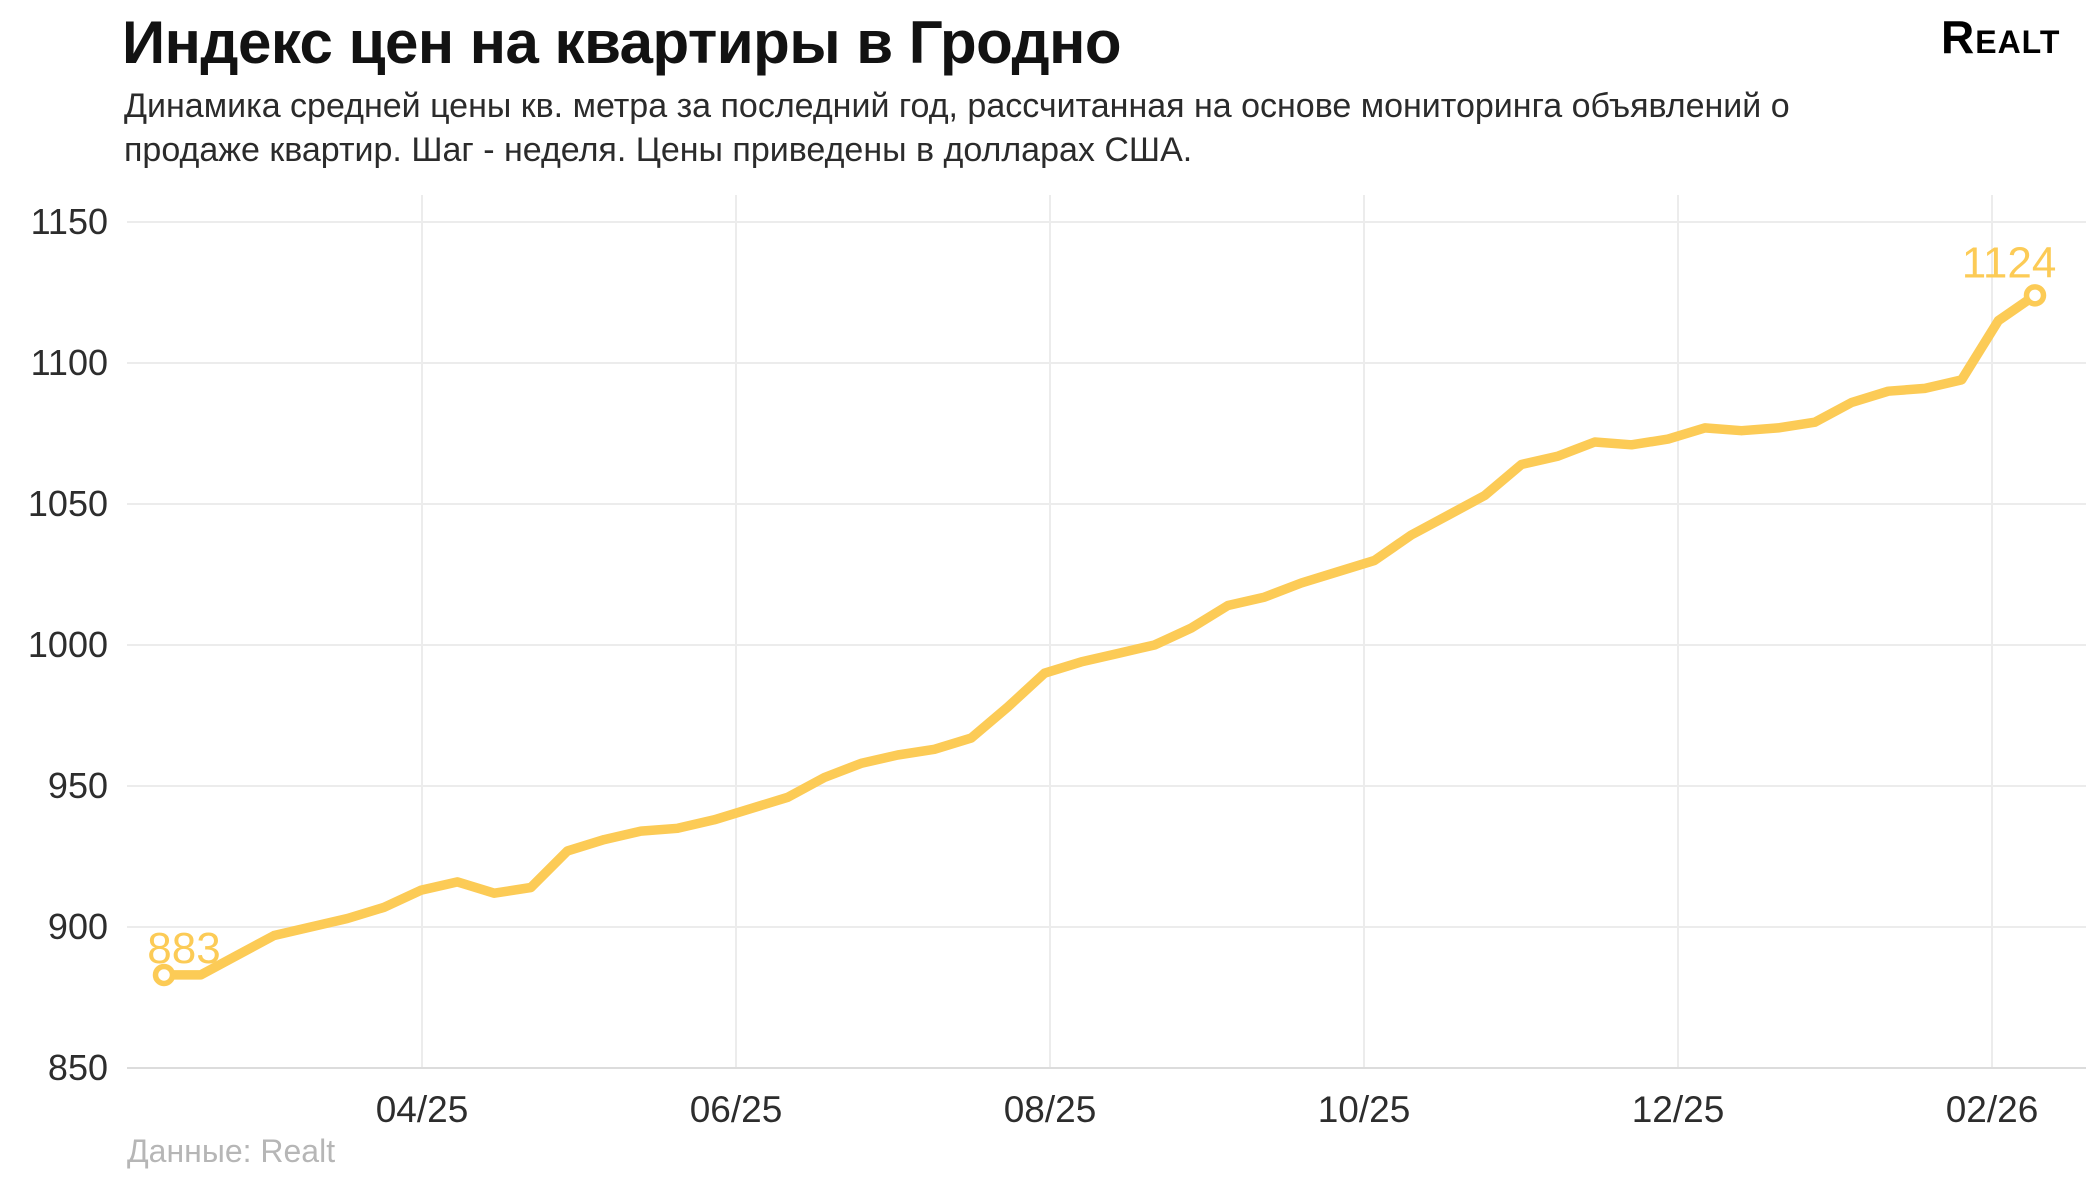 This screenshot has height=1200, width=2100. What do you see at coordinates (78, 785) in the screenshot?
I see `y-axis-tick-label: 950` at bounding box center [78, 785].